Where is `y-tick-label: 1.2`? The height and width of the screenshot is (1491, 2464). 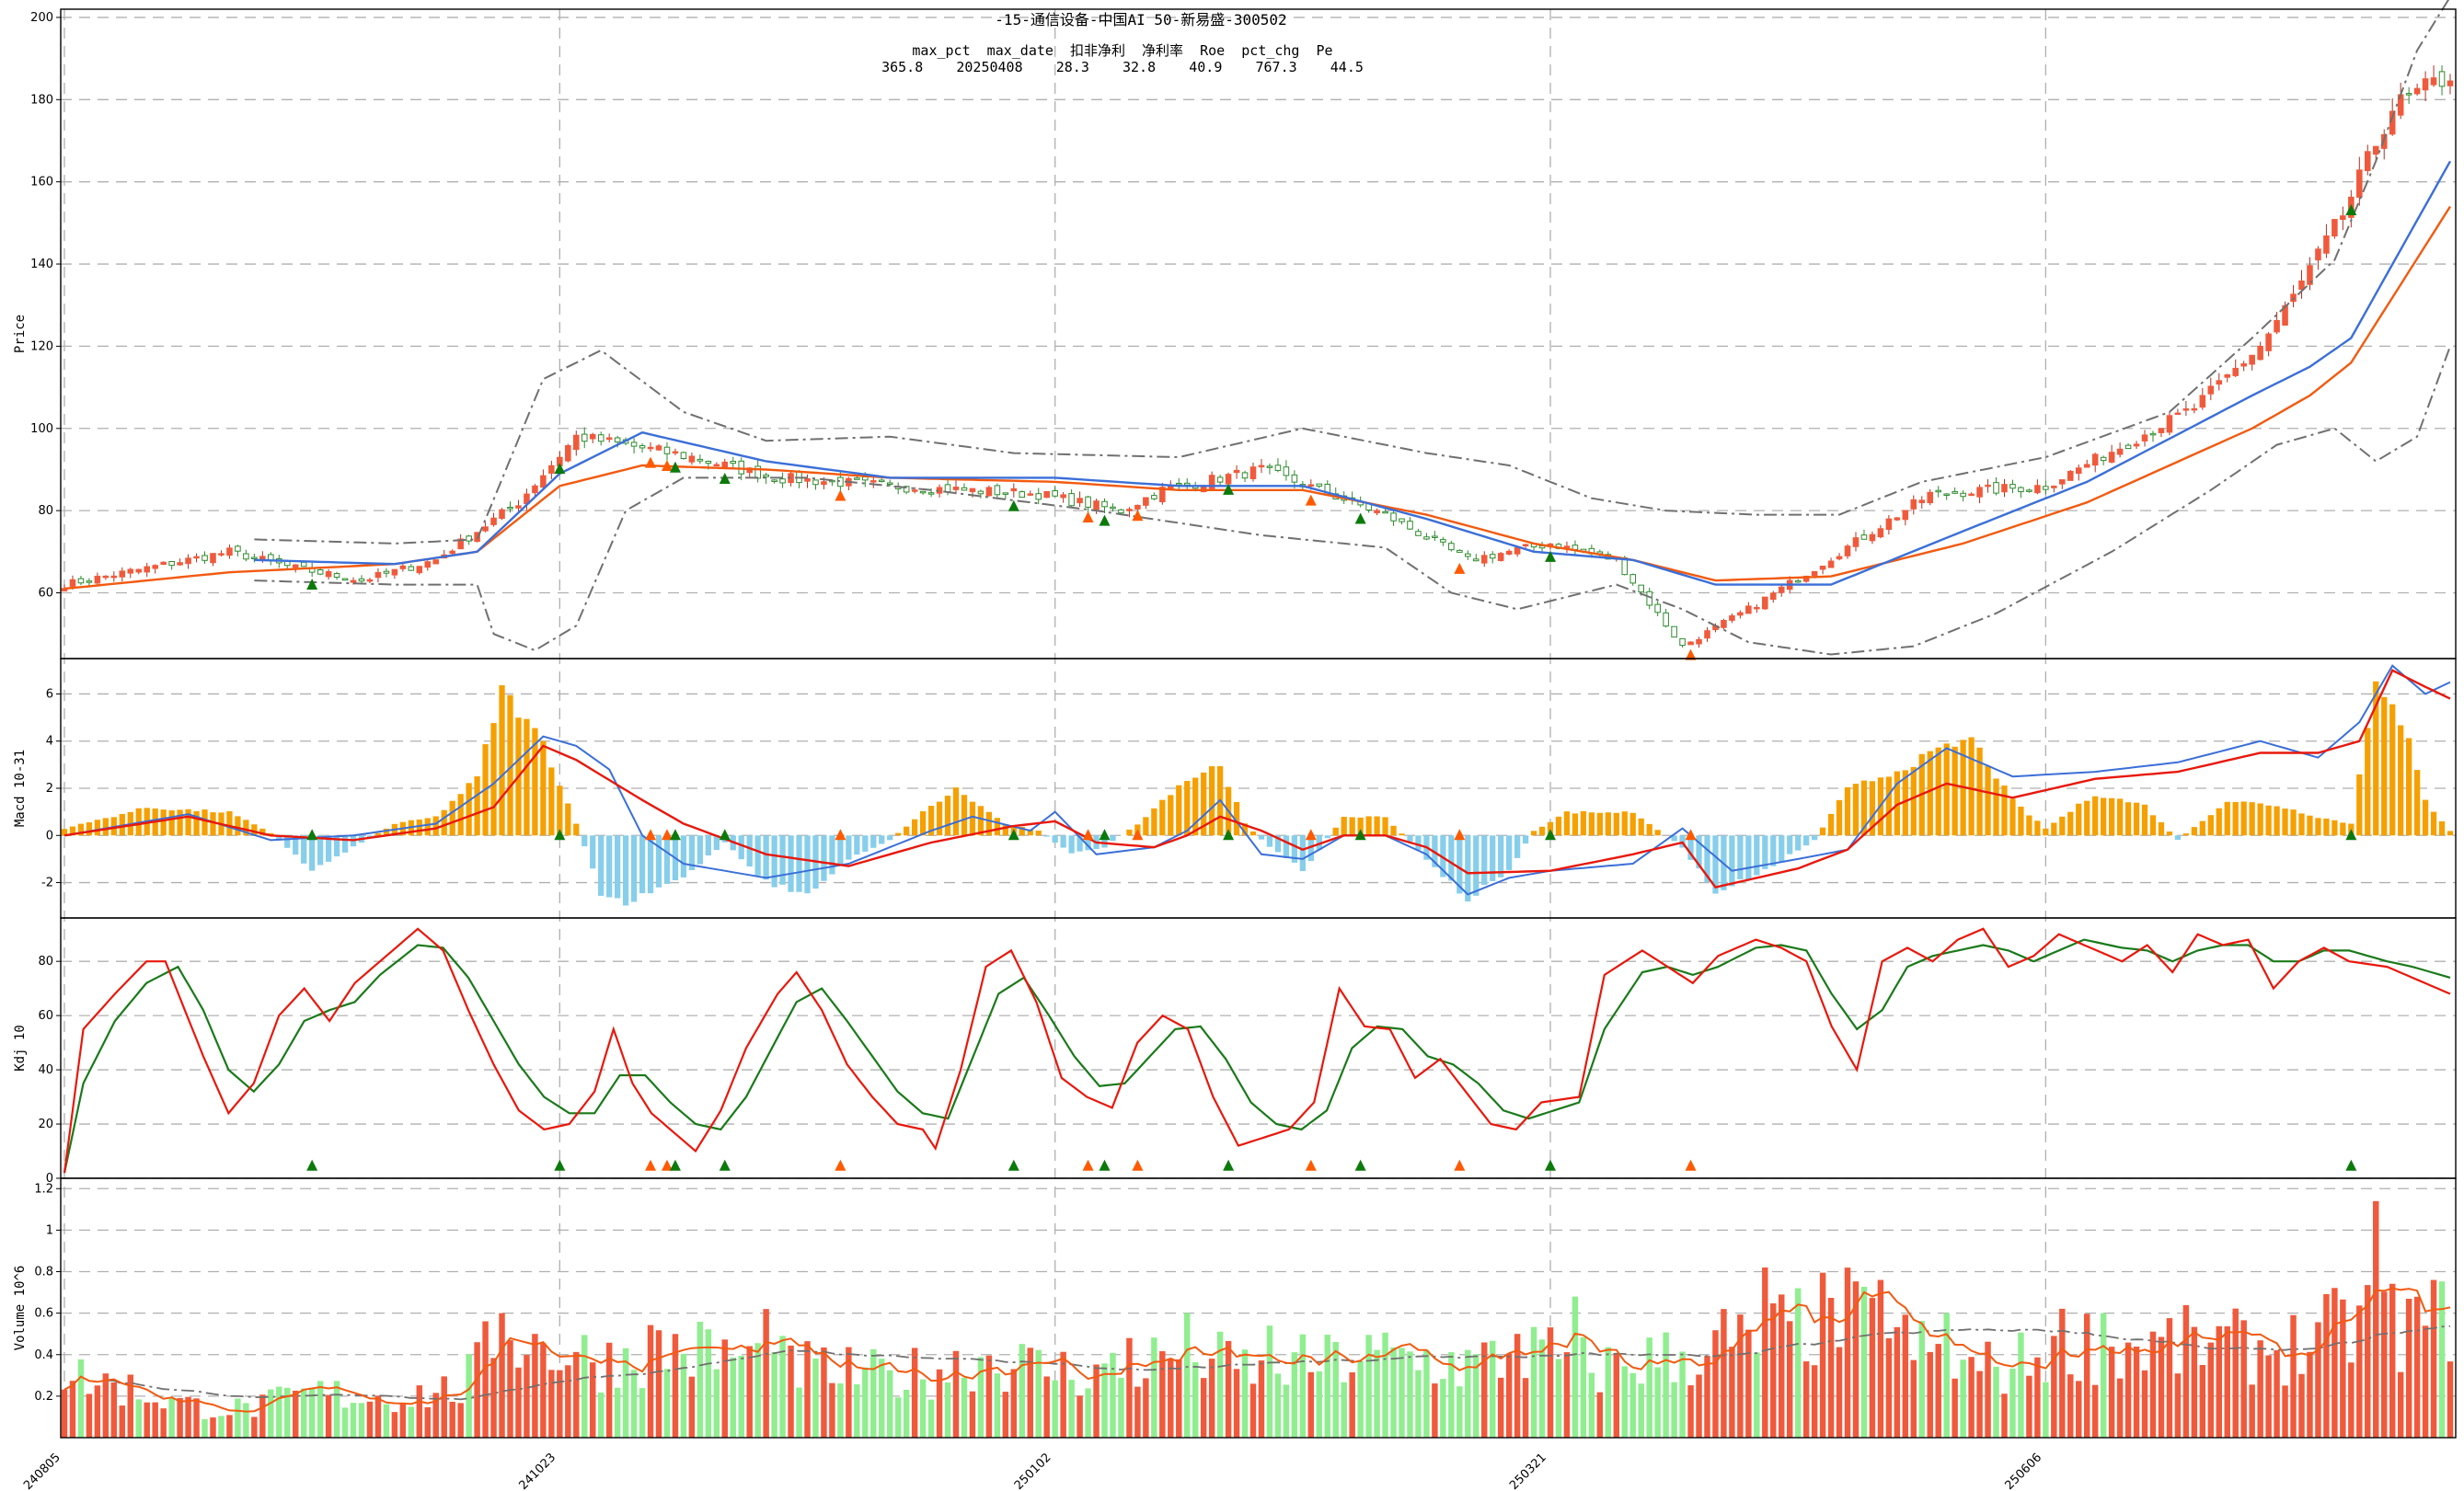 y-tick-label: 1.2 is located at coordinates (43, 1189).